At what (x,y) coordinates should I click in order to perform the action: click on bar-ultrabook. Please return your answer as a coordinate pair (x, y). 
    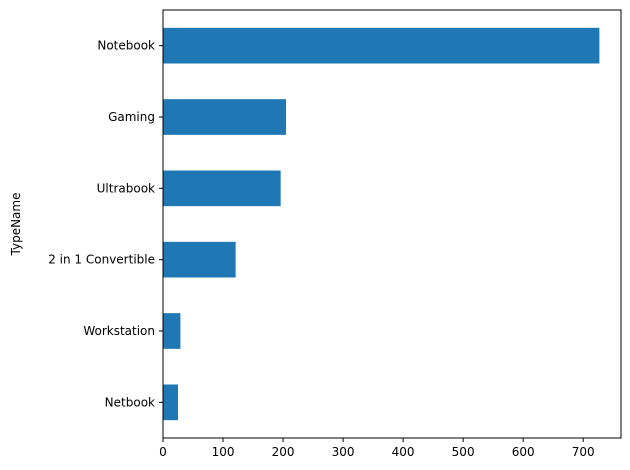
    Looking at the image, I should click on (222, 188).